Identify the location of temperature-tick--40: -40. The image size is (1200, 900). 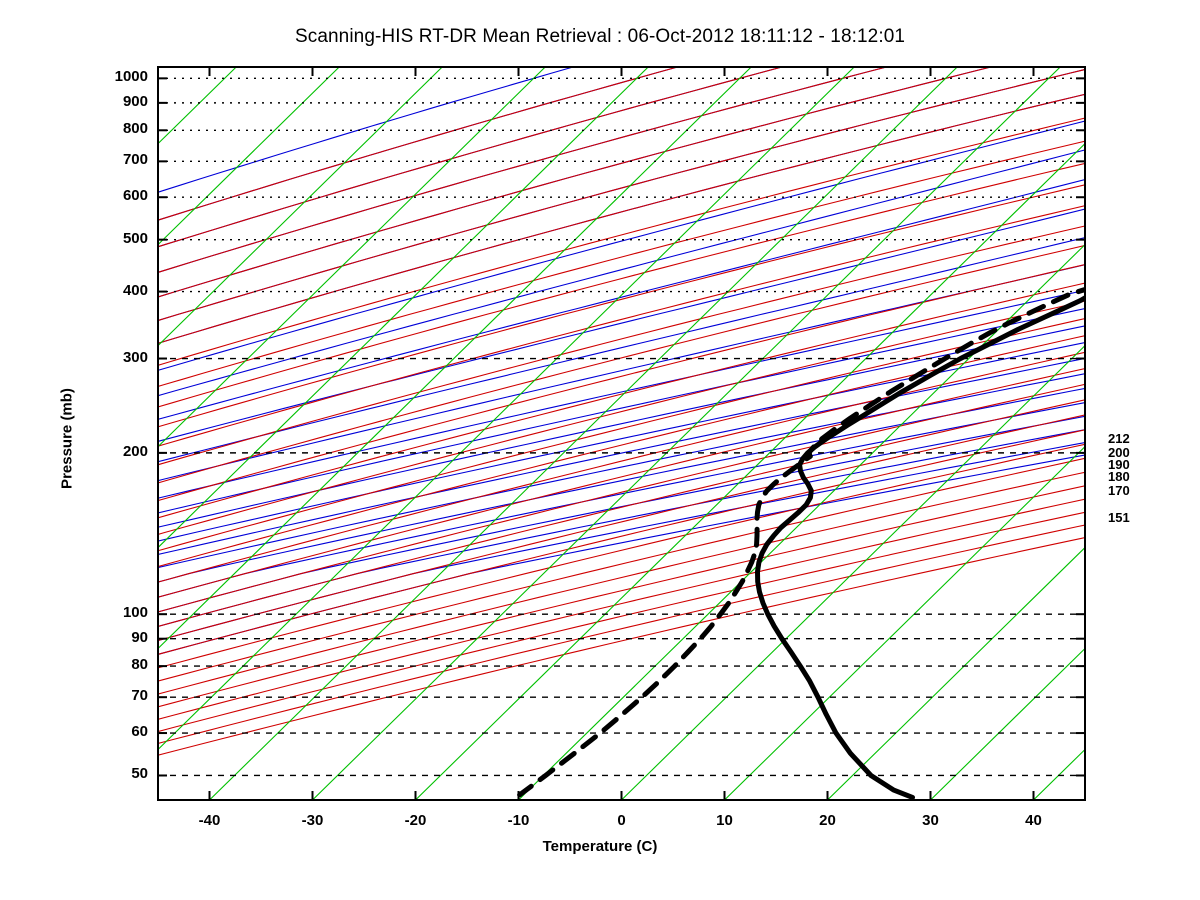
(209, 820).